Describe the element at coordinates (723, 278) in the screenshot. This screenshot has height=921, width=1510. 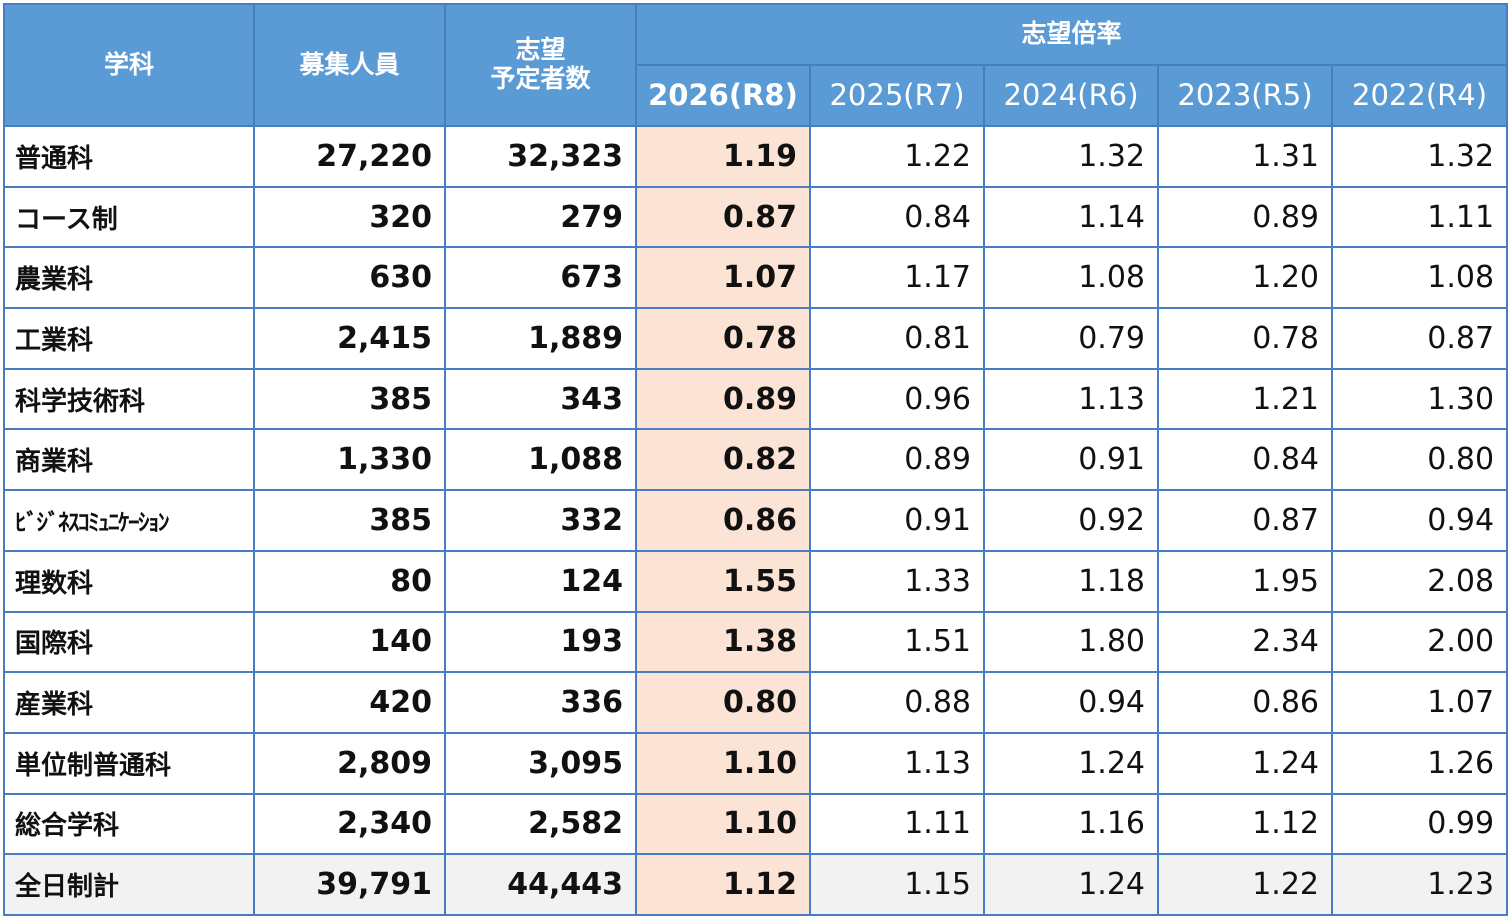
I see `ratio-current-cell: 1.07` at that location.